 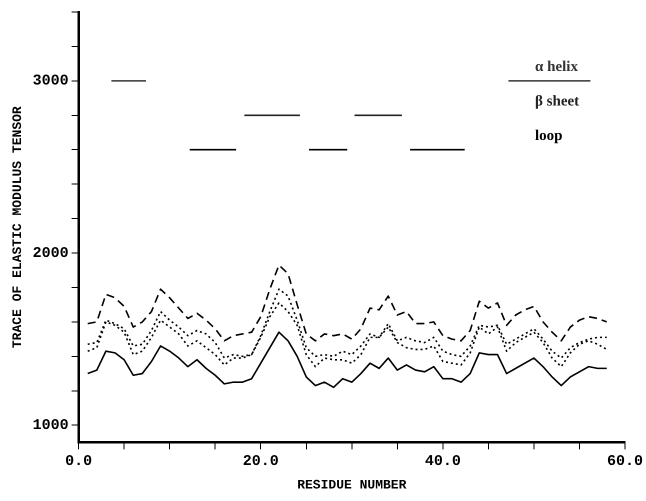 I want to click on text: loop, so click(x=548, y=136).